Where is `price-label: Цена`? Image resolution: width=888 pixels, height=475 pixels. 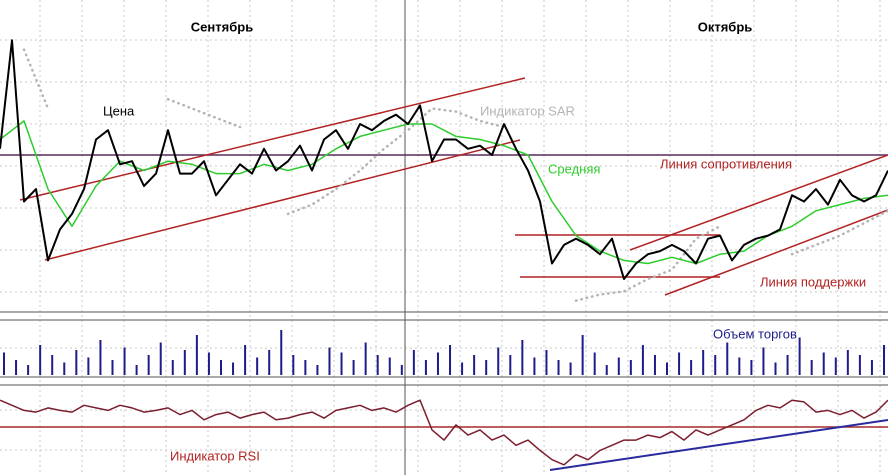 price-label: Цена is located at coordinates (119, 110).